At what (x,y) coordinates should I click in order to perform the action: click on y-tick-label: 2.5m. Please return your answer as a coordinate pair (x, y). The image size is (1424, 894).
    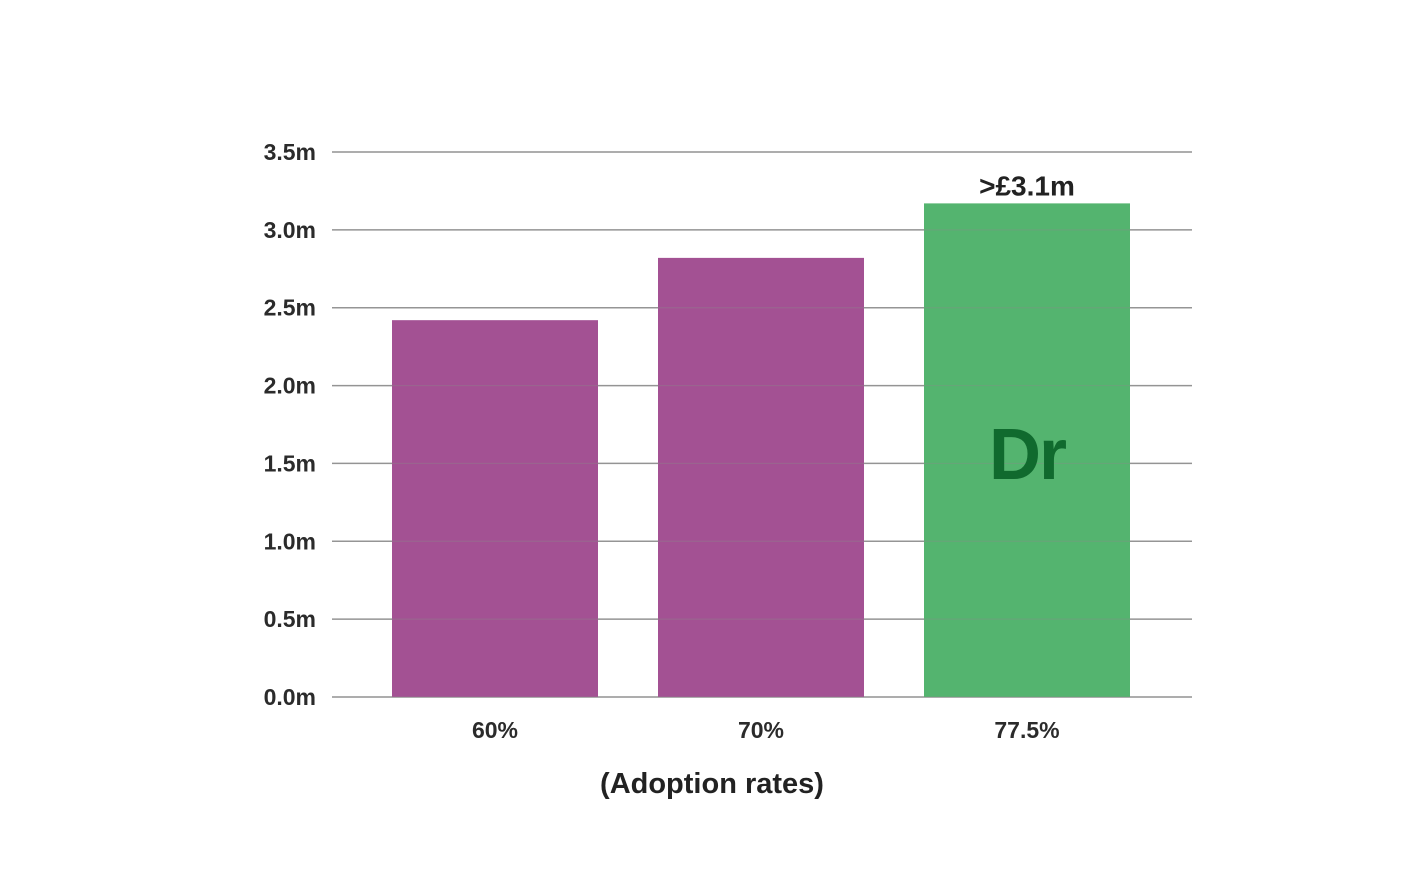
    Looking at the image, I should click on (290, 308).